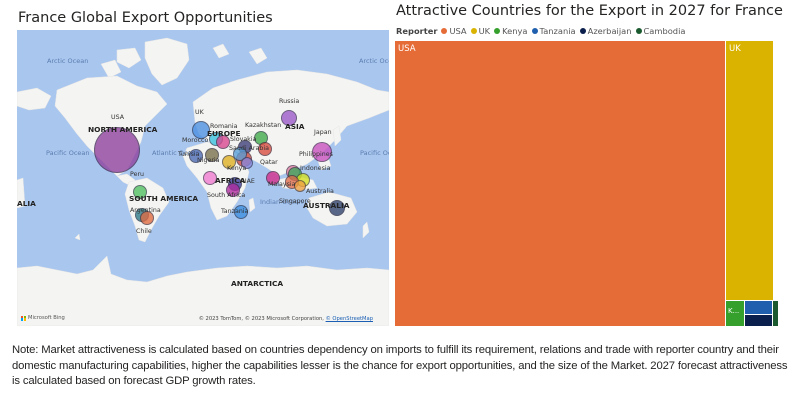 The height and width of the screenshot is (403, 800). I want to click on country-label: Kazakhstan, so click(263, 125).